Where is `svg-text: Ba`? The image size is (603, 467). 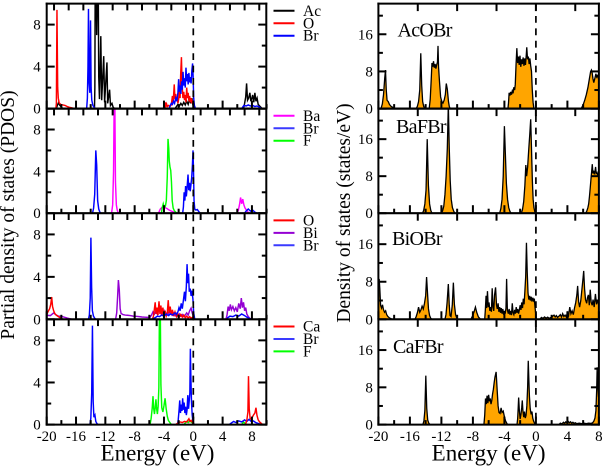
svg-text: Ba is located at coordinates (311, 116).